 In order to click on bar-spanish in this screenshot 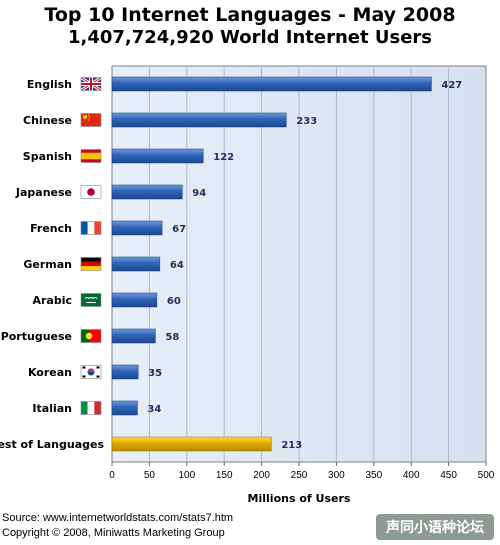, I will do `click(157, 156)`.